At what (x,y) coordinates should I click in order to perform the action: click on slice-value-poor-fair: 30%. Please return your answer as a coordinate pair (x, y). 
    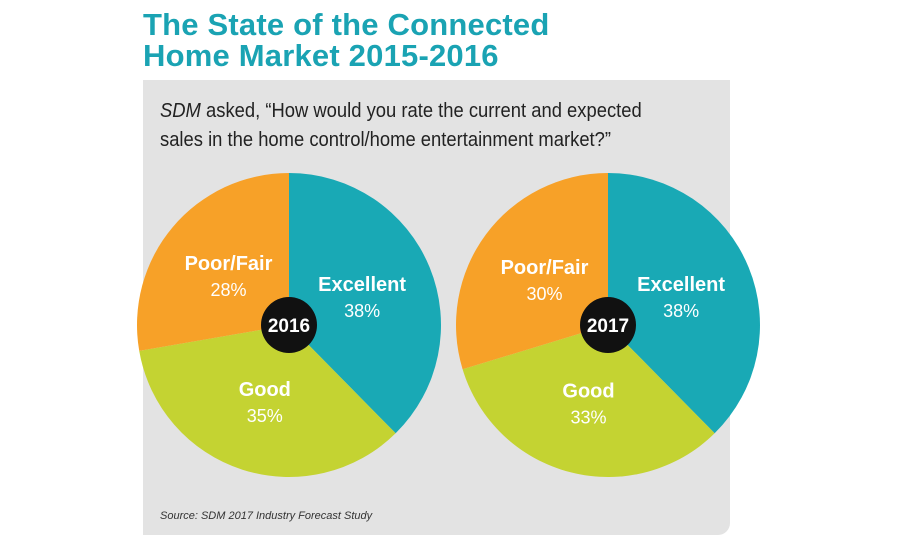
    Looking at the image, I should click on (544, 294).